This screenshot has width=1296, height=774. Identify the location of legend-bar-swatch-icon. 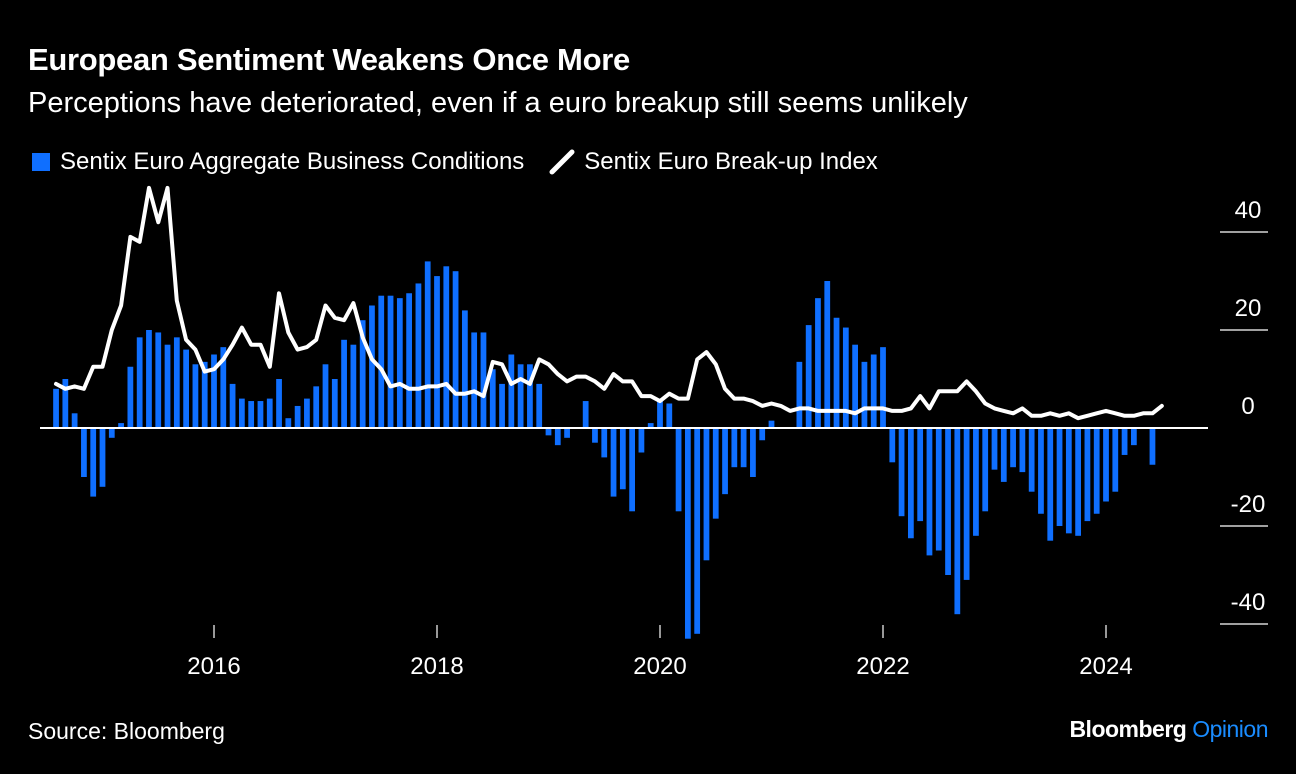
(41, 162).